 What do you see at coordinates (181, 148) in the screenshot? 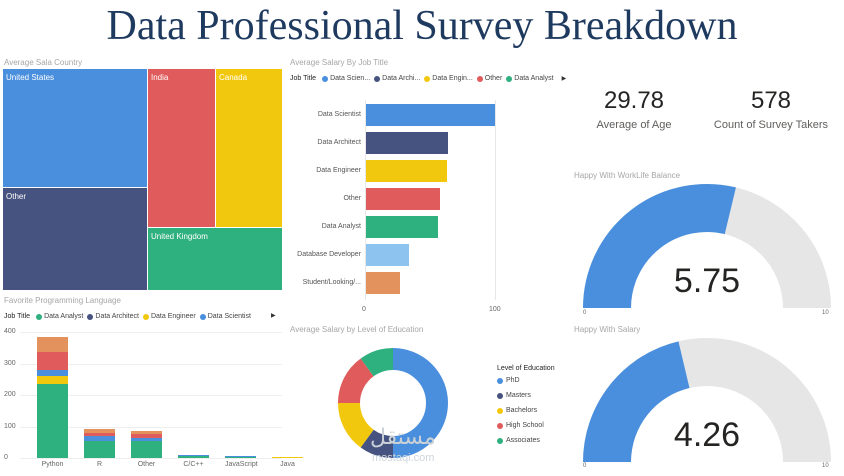
I see `treemap-cell-india: India` at bounding box center [181, 148].